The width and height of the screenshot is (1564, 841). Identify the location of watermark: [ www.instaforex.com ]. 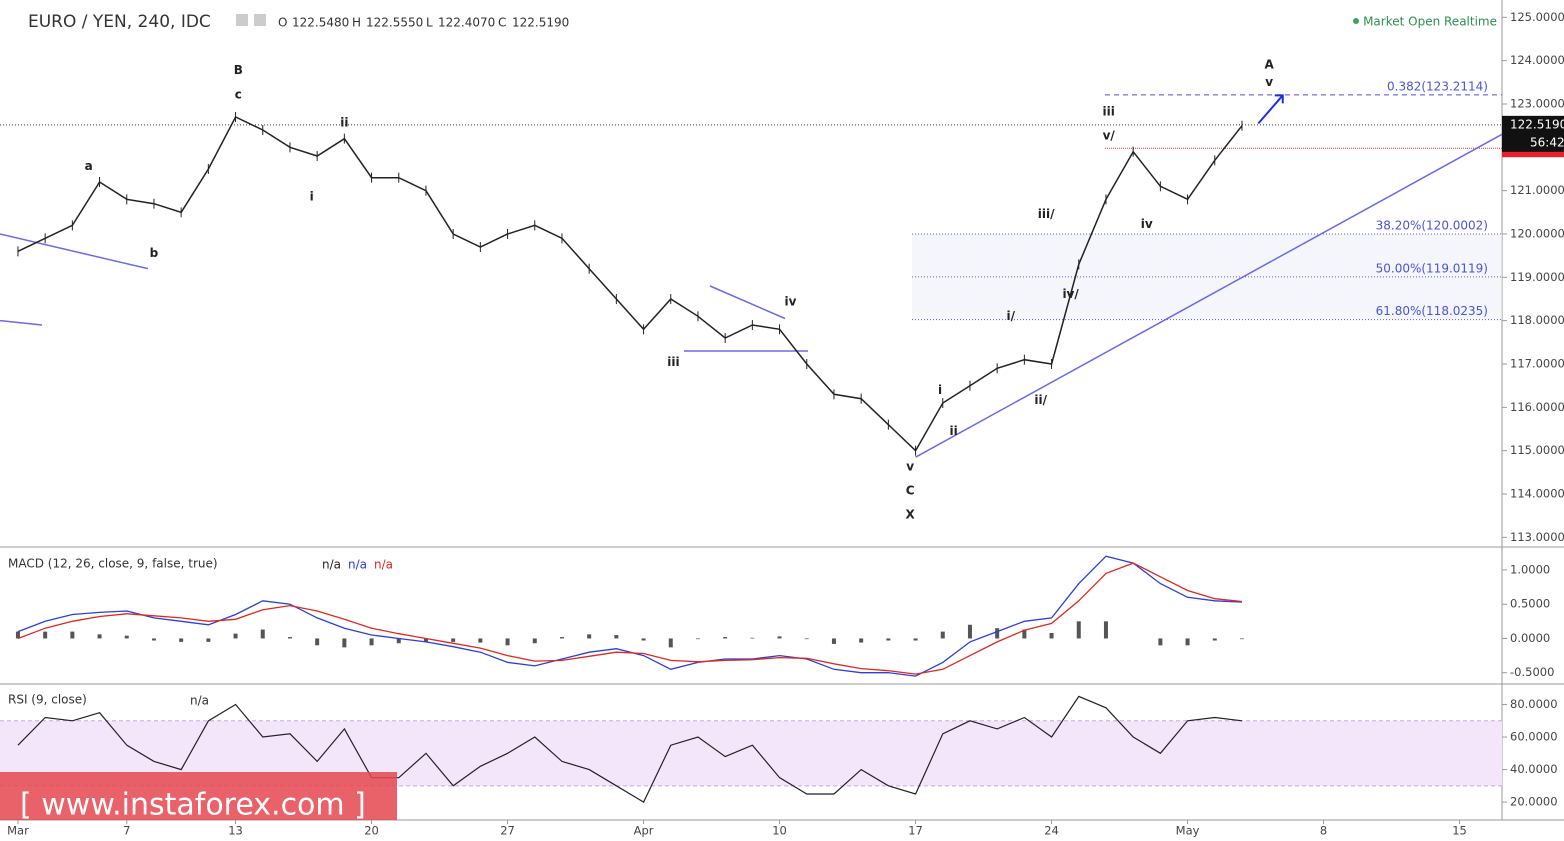
(193, 805).